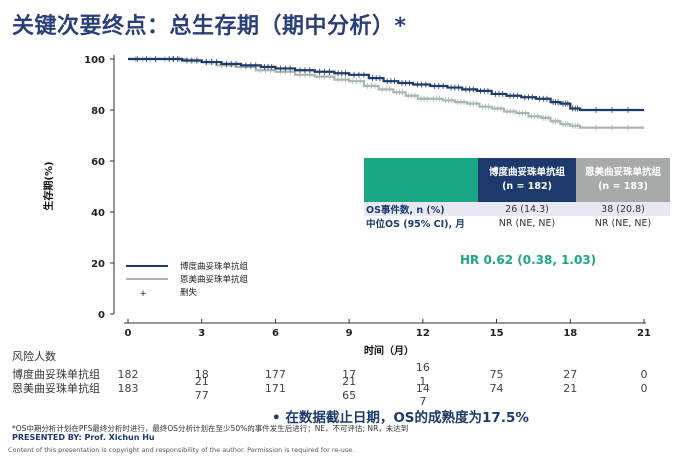  Describe the element at coordinates (400, 418) in the screenshot. I see `maturity-bullet: • 在数据截止日期，OS的成熟度为17.5%` at that location.